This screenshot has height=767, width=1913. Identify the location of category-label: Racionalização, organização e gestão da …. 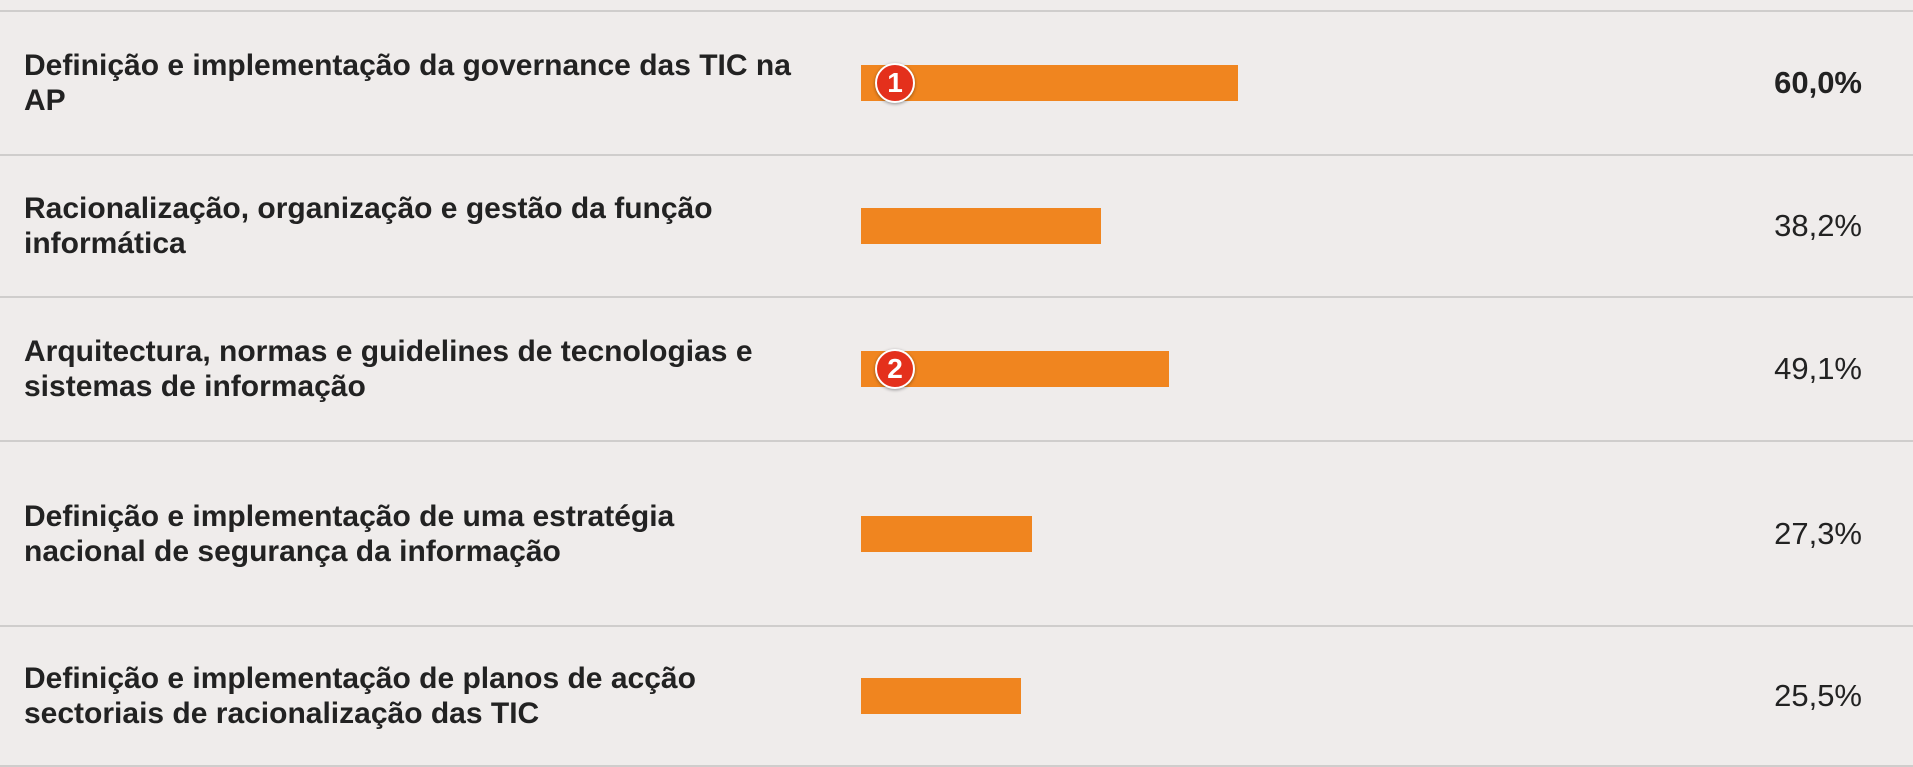
(368, 226).